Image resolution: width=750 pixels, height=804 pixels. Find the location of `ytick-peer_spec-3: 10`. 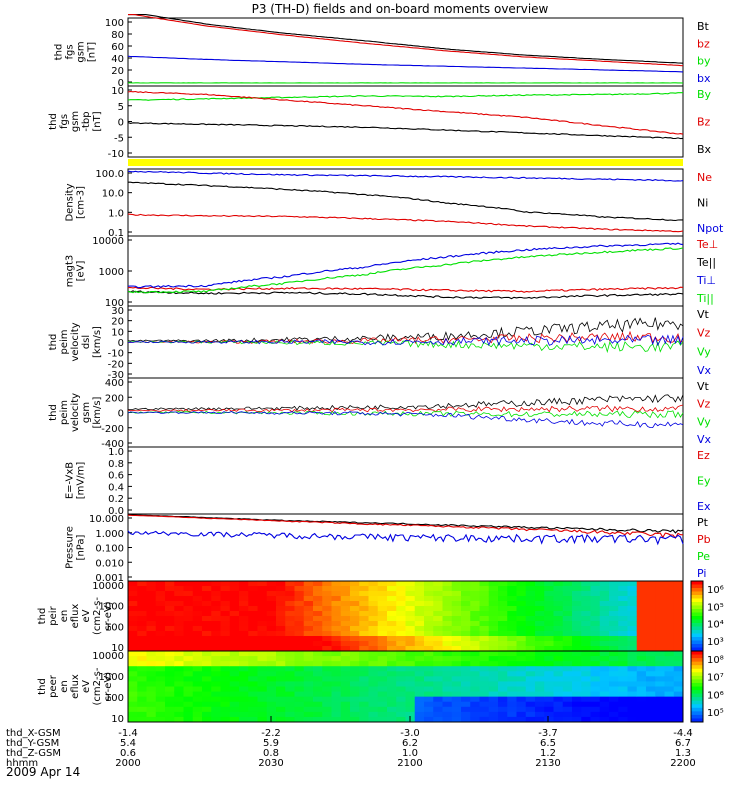

ytick-peer_spec-3: 10 is located at coordinates (117, 719).